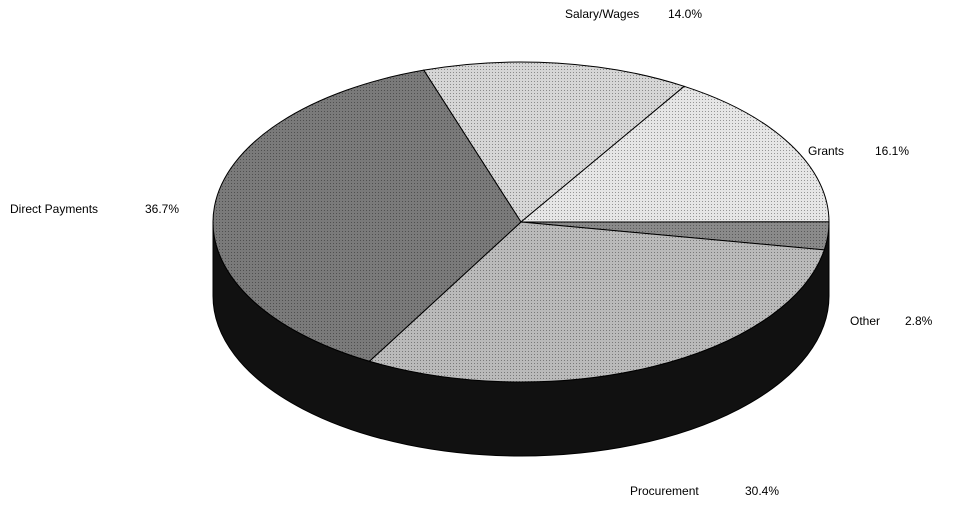 Image resolution: width=954 pixels, height=508 pixels. I want to click on slice-value-label: 30.4%, so click(762, 491).